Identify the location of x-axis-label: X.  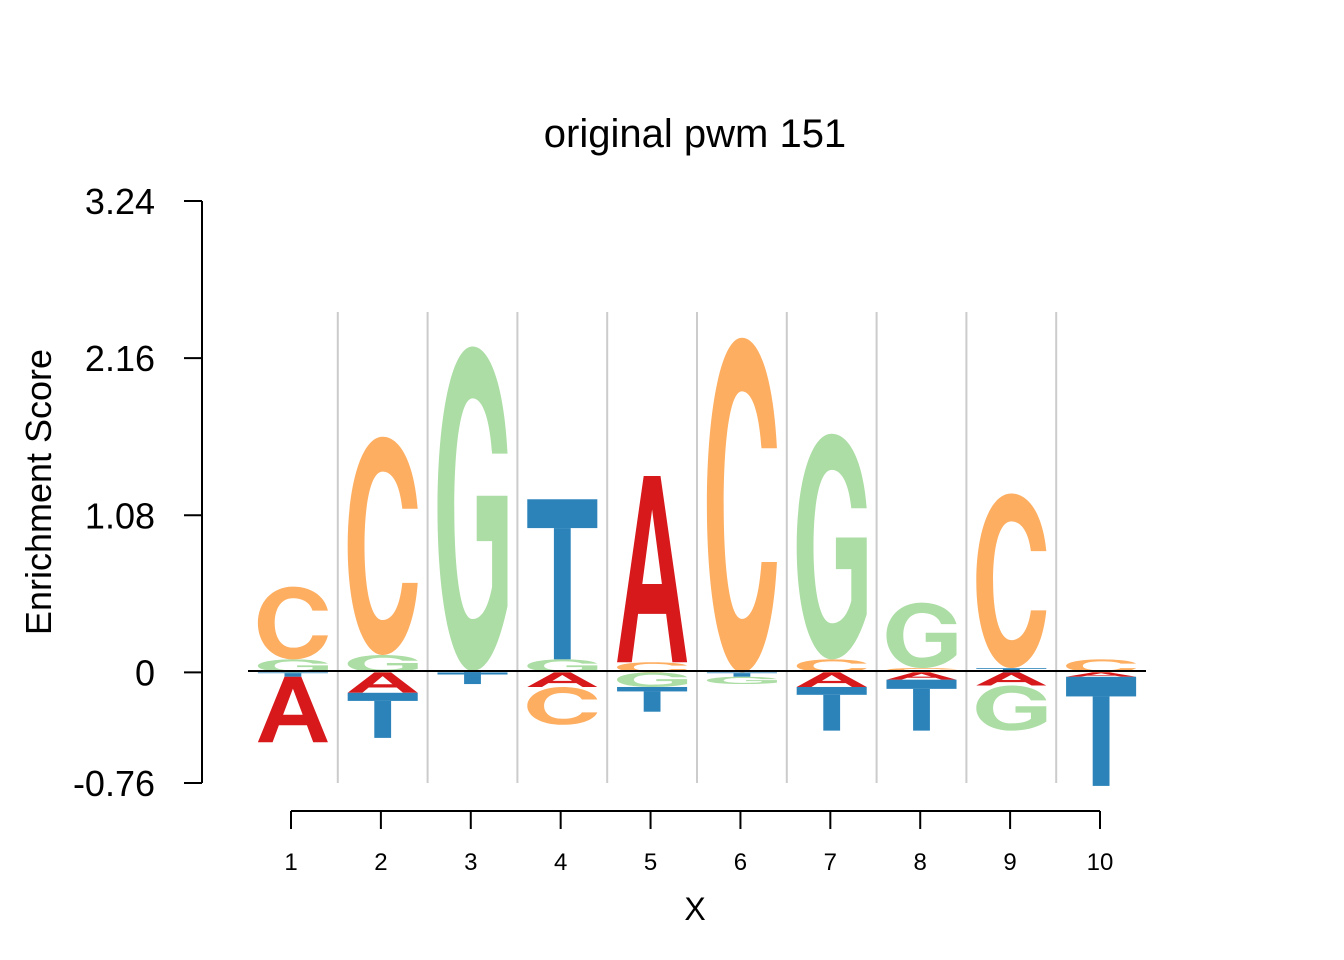
(694, 909).